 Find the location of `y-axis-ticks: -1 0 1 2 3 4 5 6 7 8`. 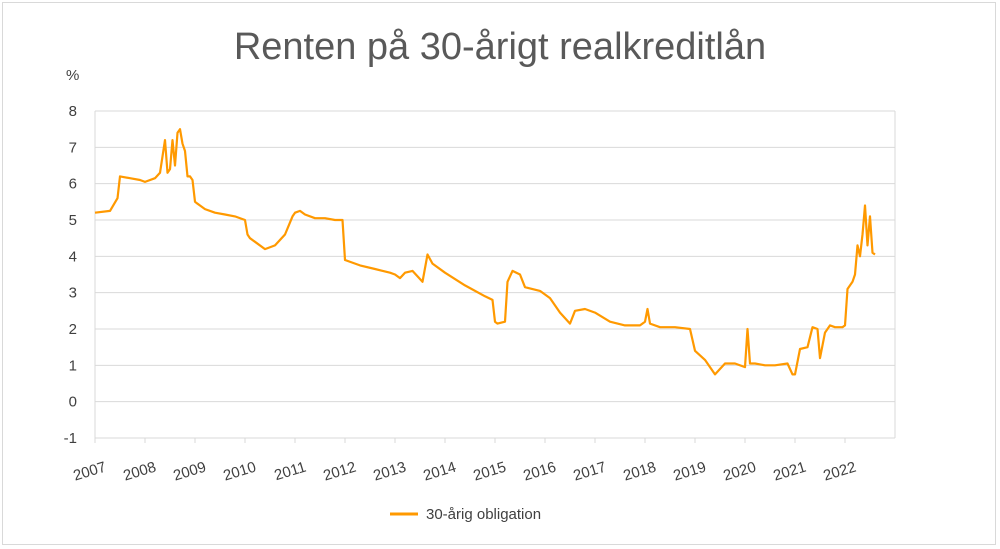

y-axis-ticks: -1 0 1 2 3 4 5 6 7 8 is located at coordinates (70, 275).